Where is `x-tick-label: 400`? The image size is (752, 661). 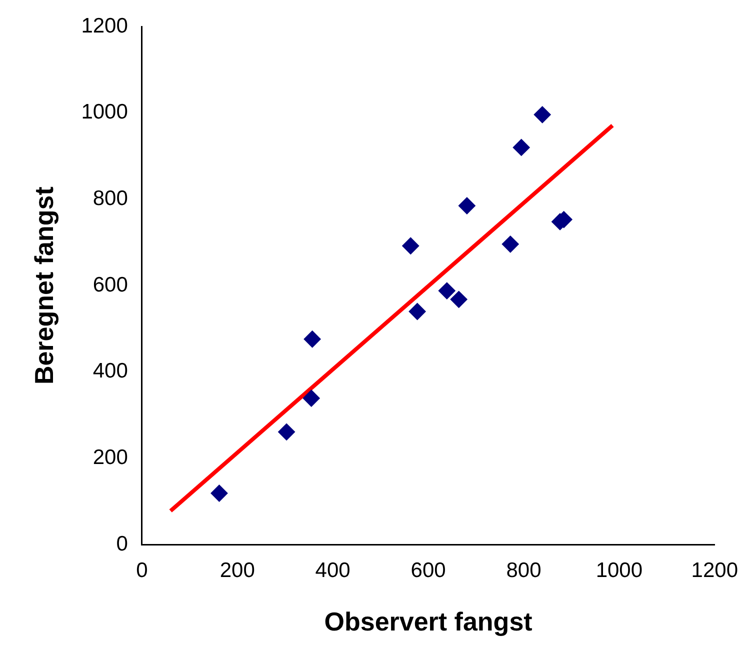
x-tick-label: 400 is located at coordinates (332, 570).